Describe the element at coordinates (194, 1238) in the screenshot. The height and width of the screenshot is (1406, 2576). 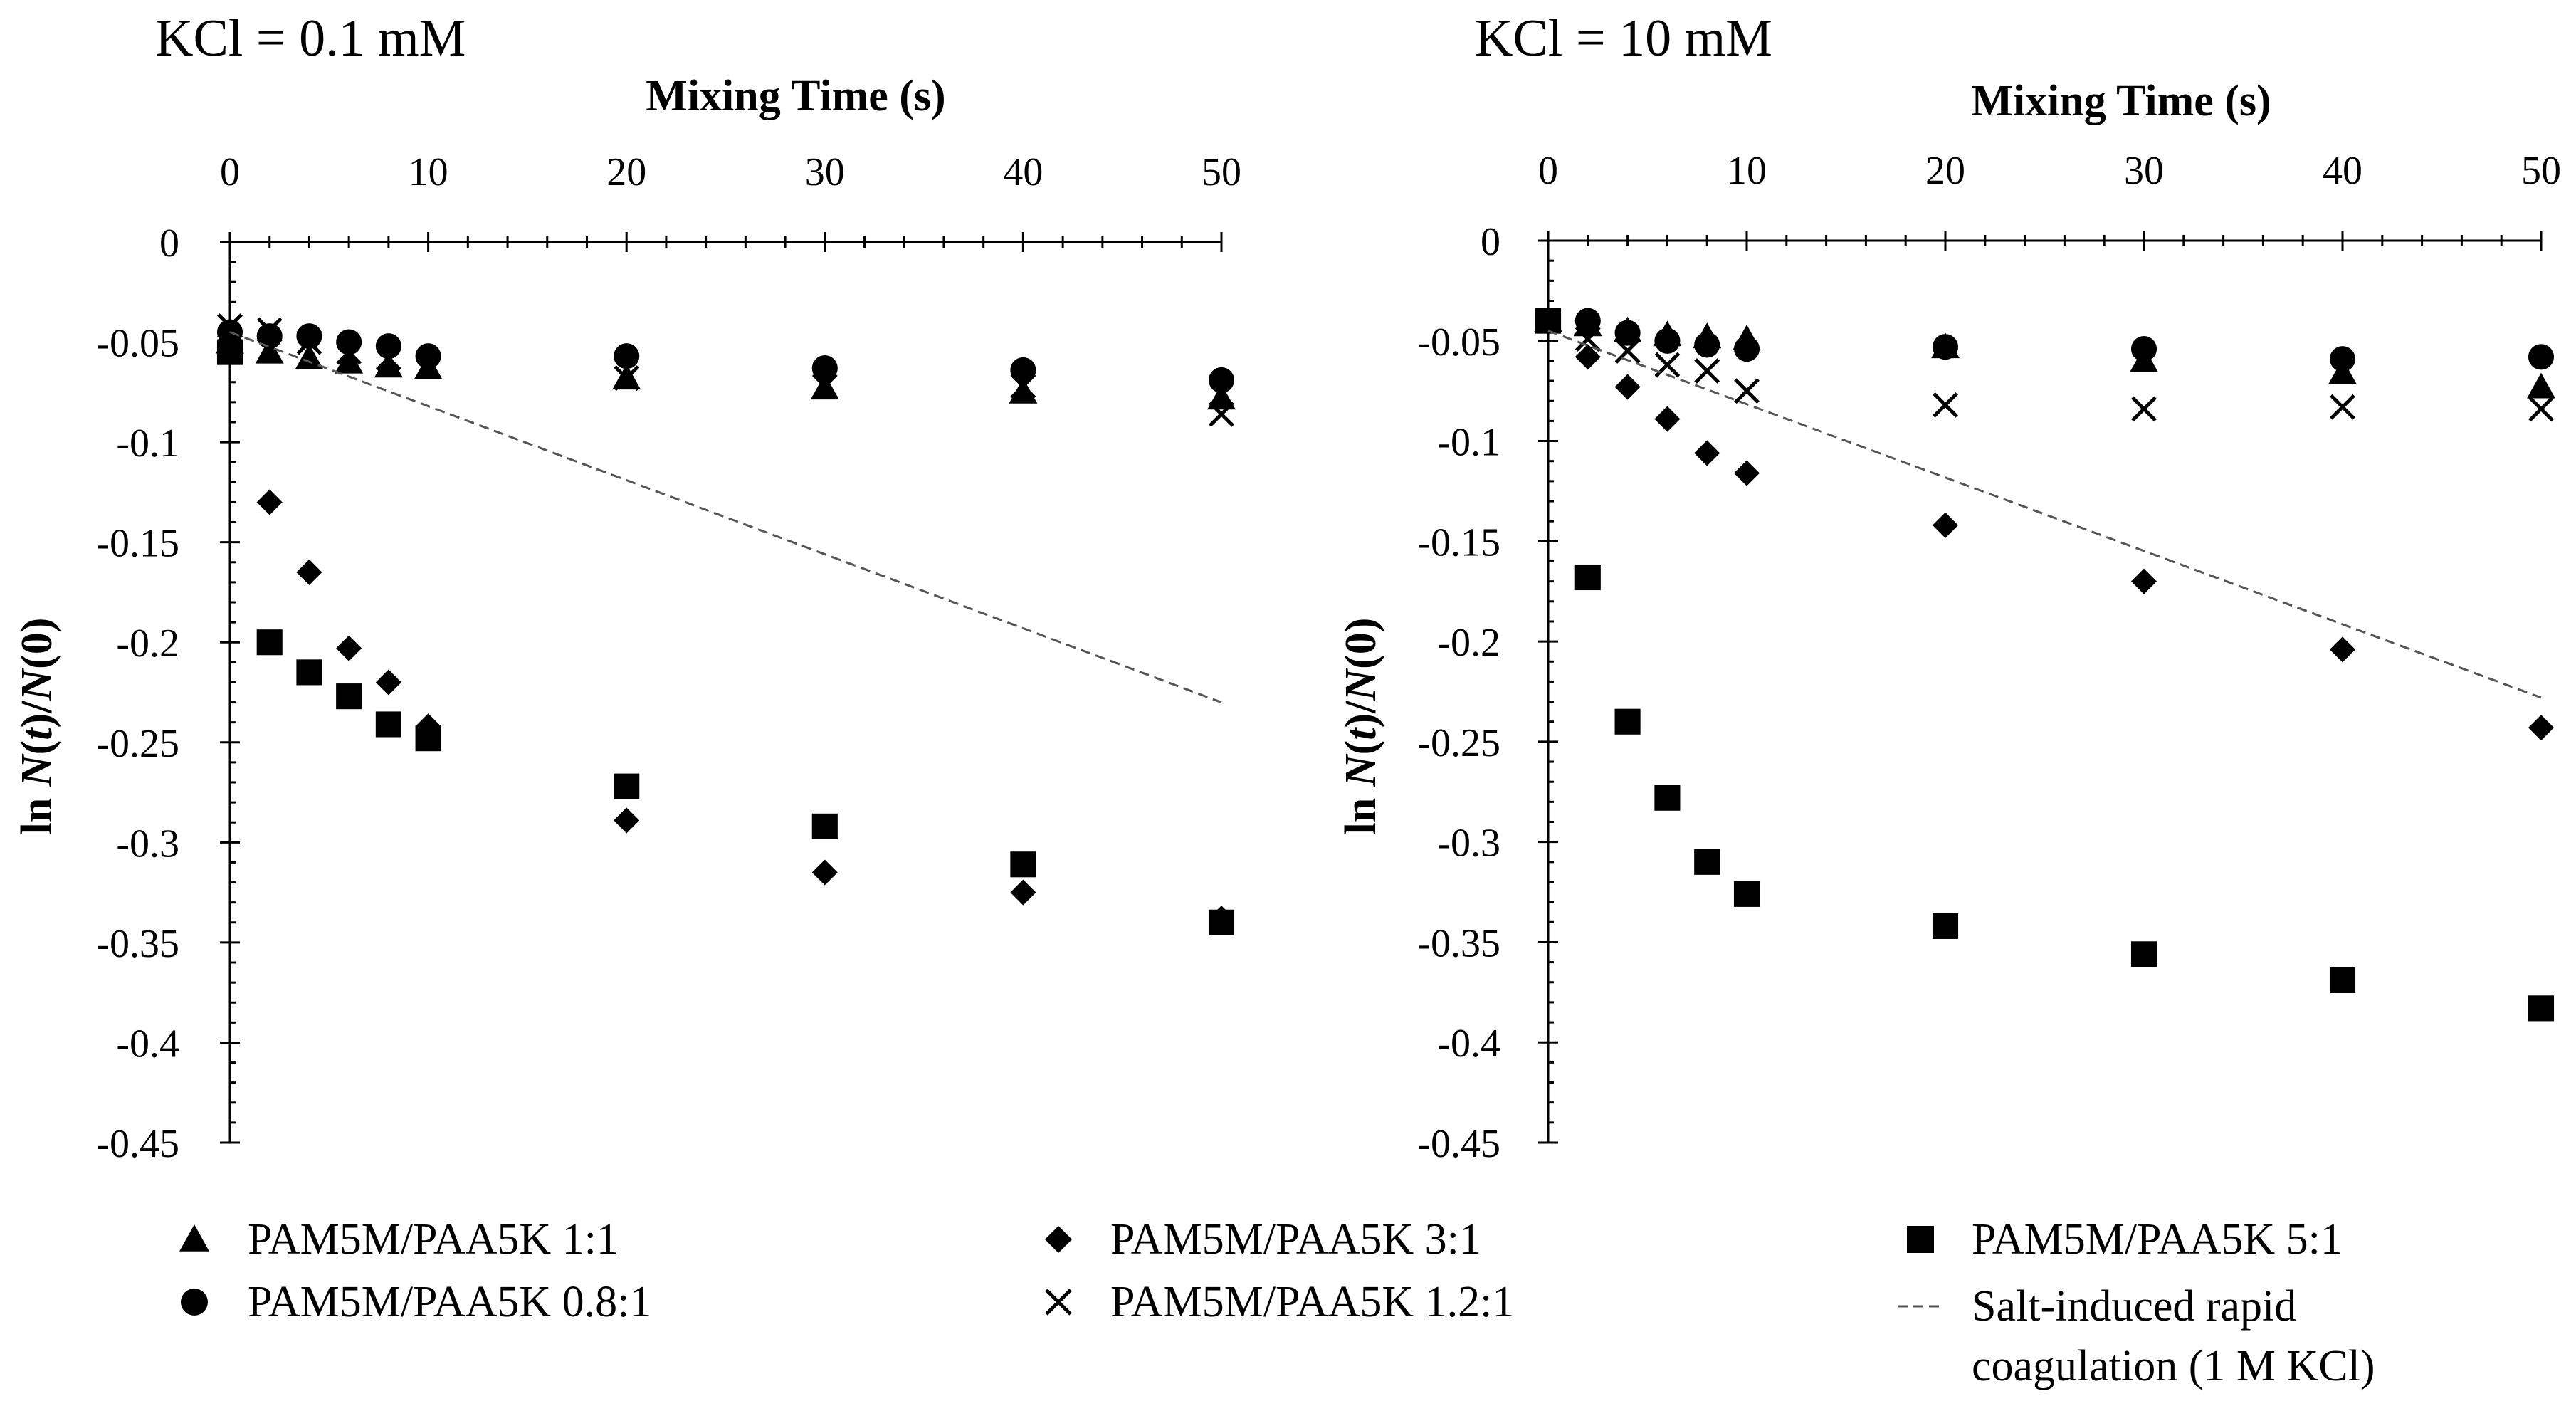
I see `legend-marker-triangle` at that location.